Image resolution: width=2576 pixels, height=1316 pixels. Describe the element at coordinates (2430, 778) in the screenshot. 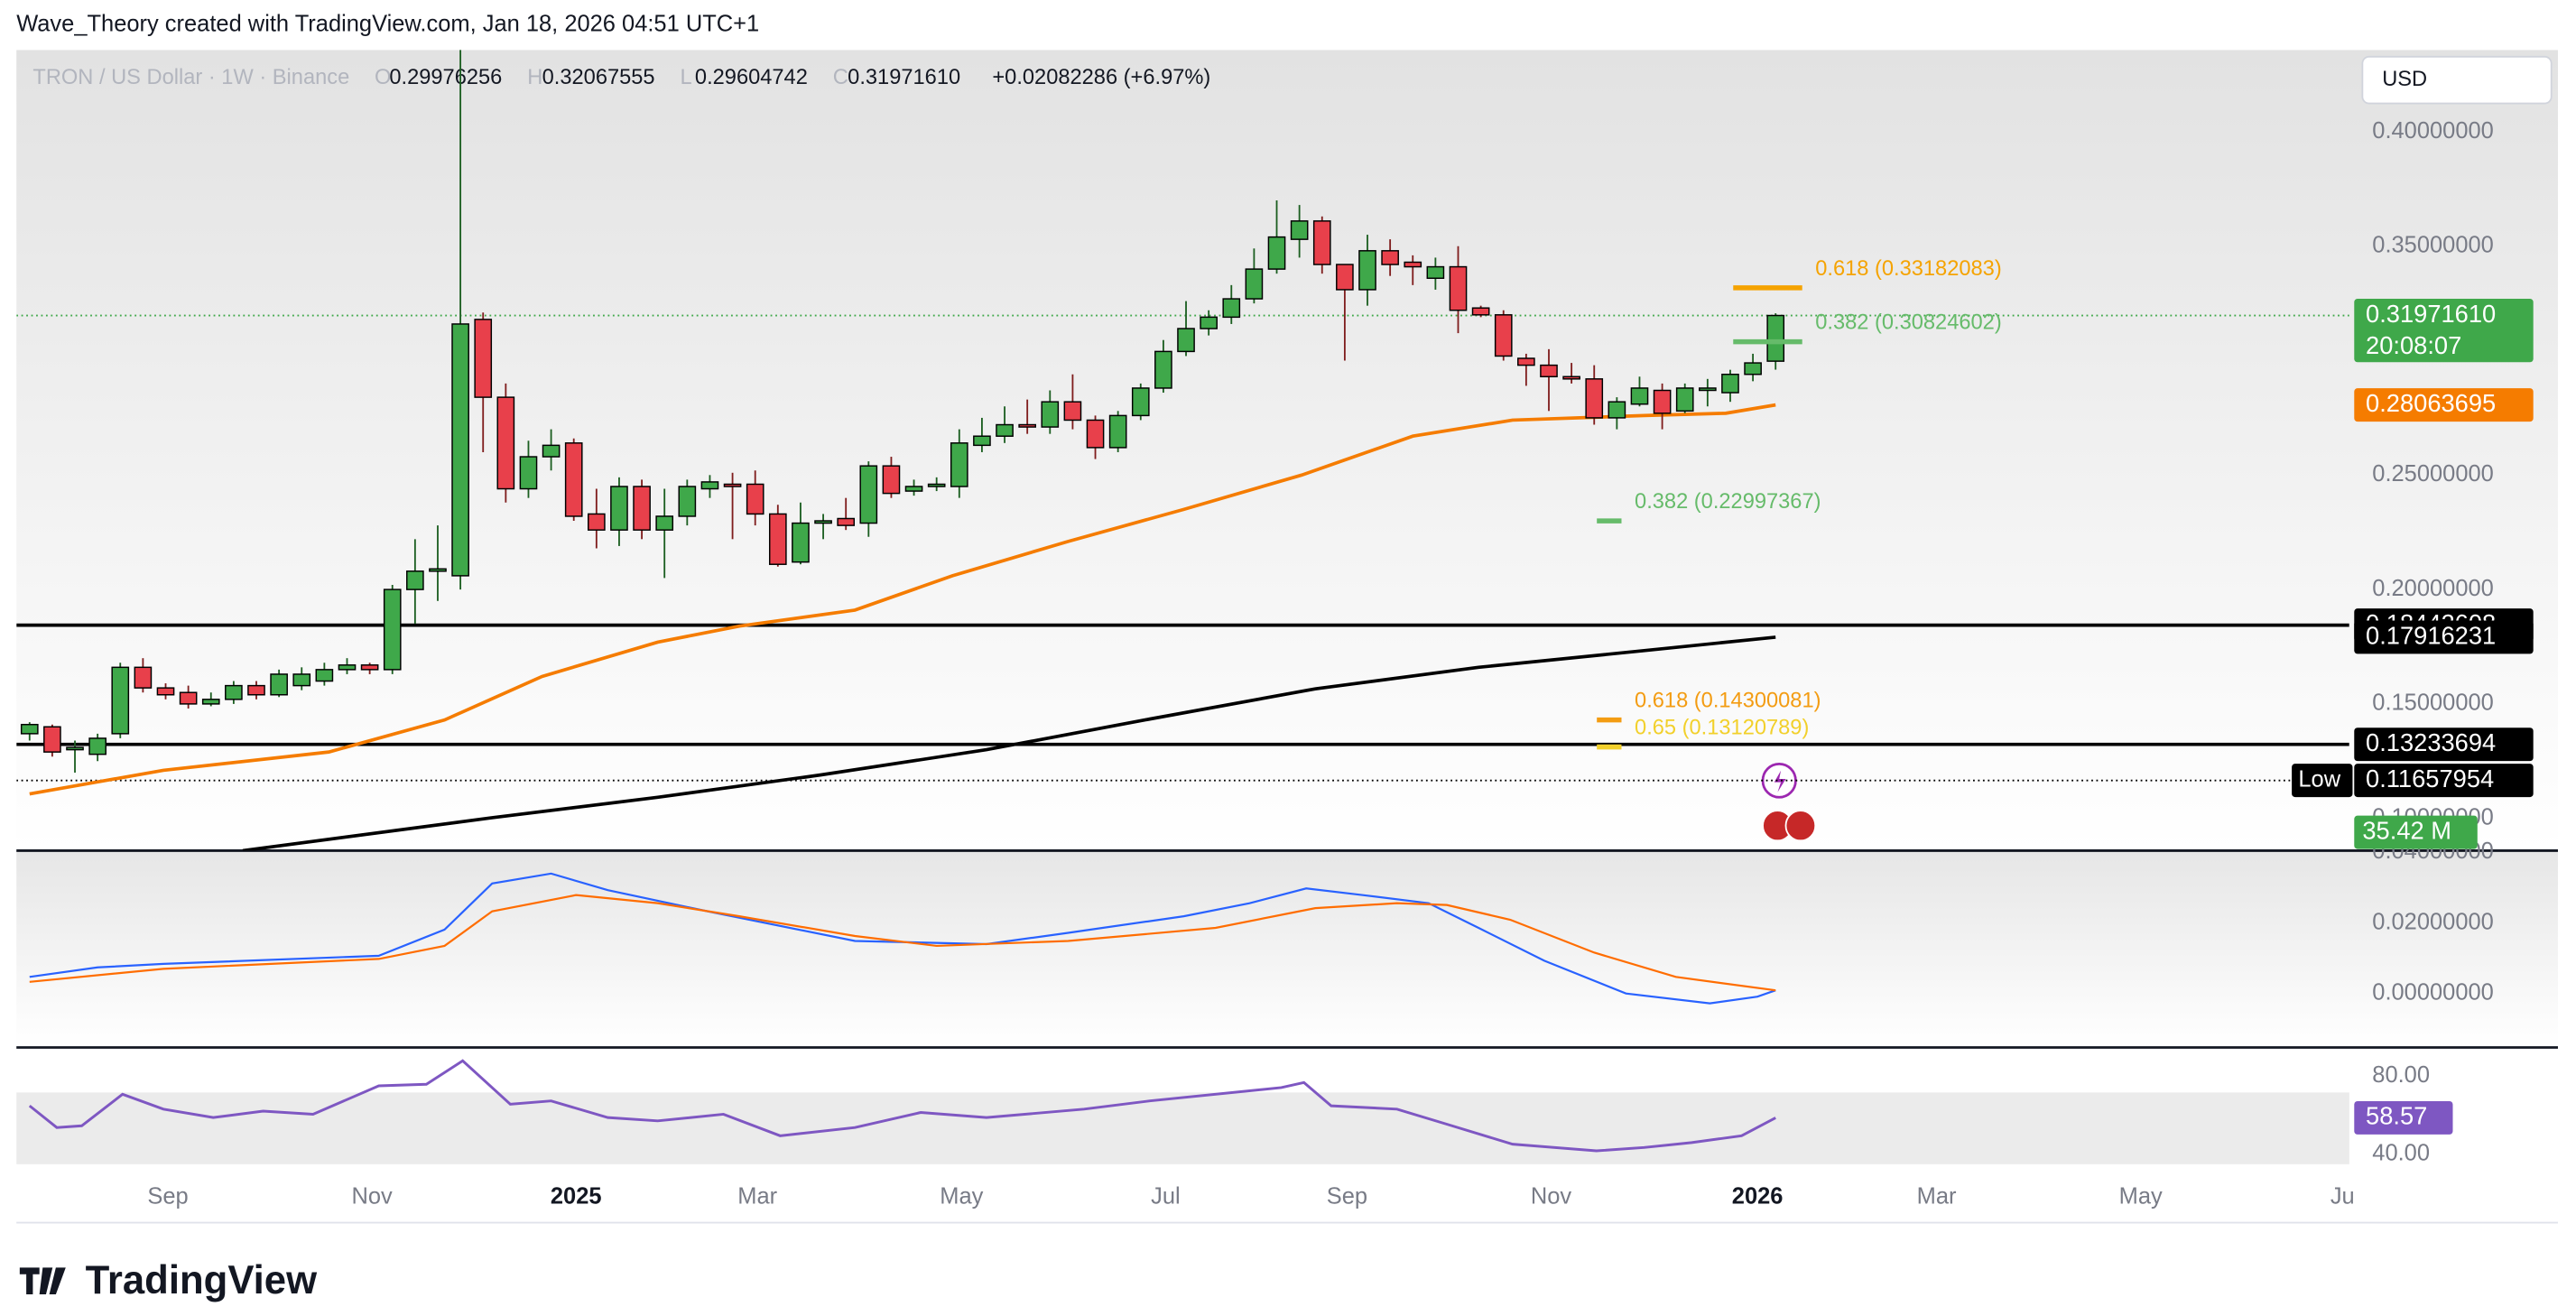

I see `price-label: 0.11657954` at that location.